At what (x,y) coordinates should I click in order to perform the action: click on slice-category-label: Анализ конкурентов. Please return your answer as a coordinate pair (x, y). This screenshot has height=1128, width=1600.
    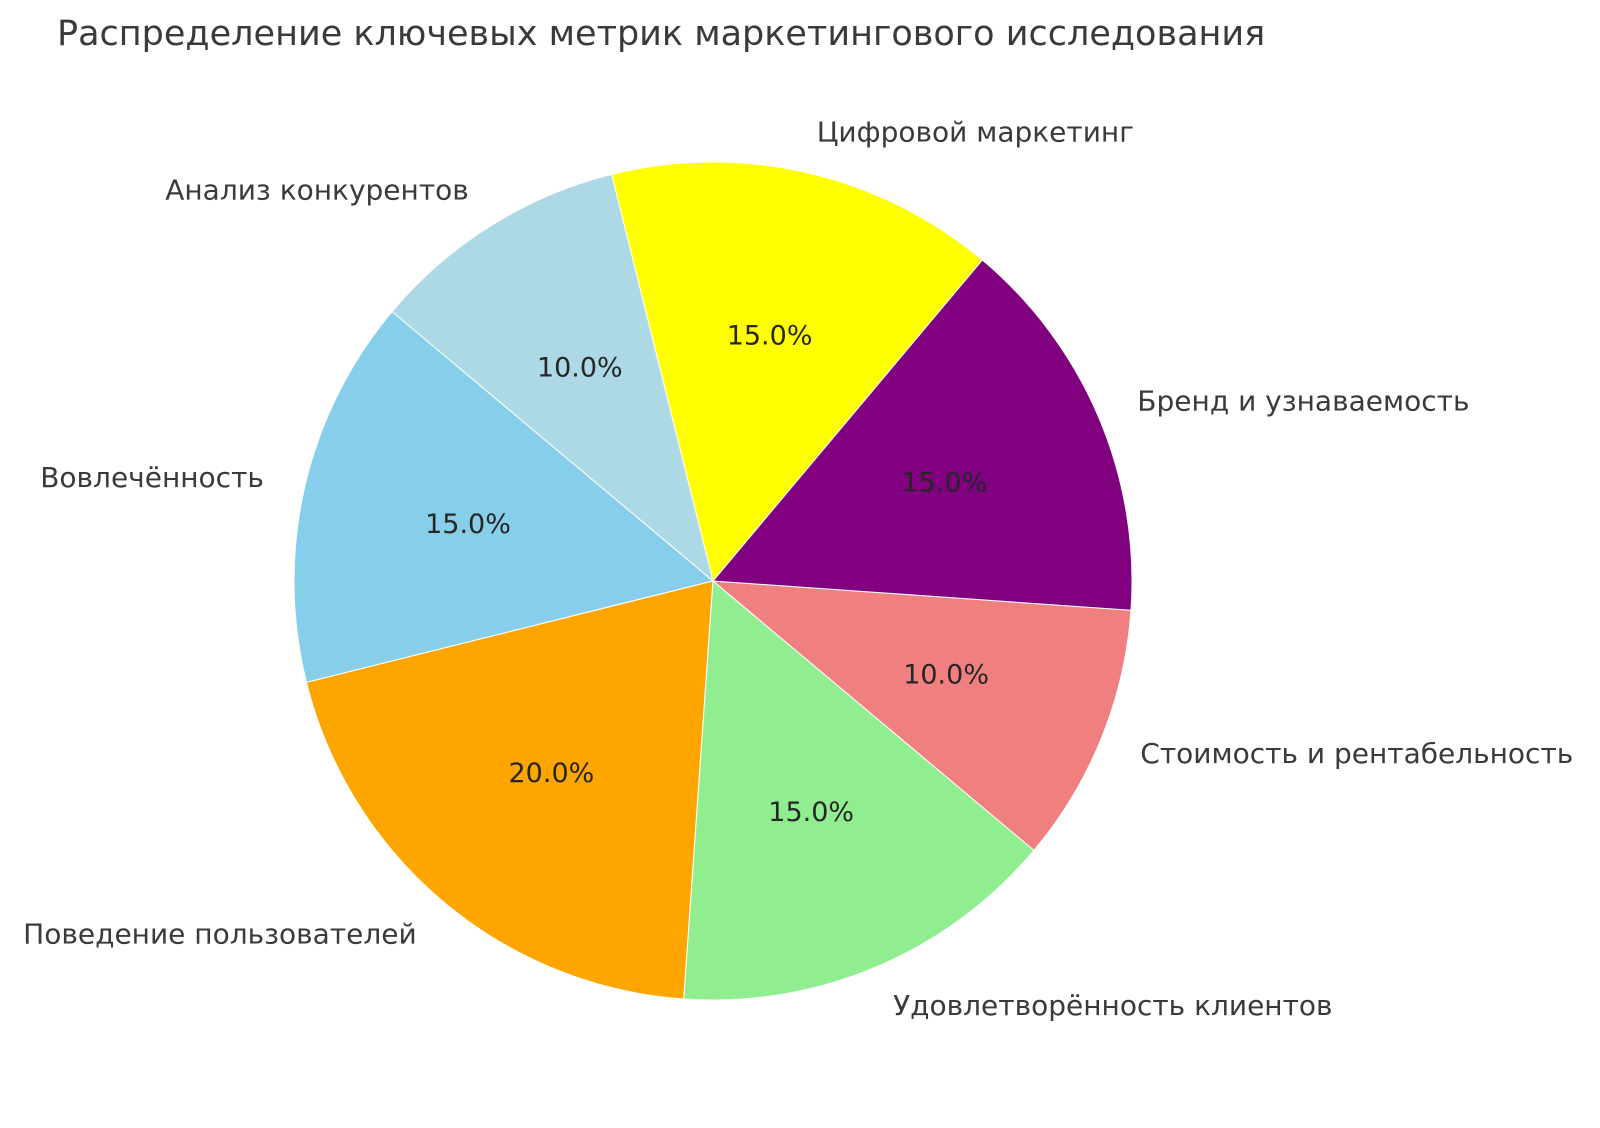
    Looking at the image, I should click on (317, 190).